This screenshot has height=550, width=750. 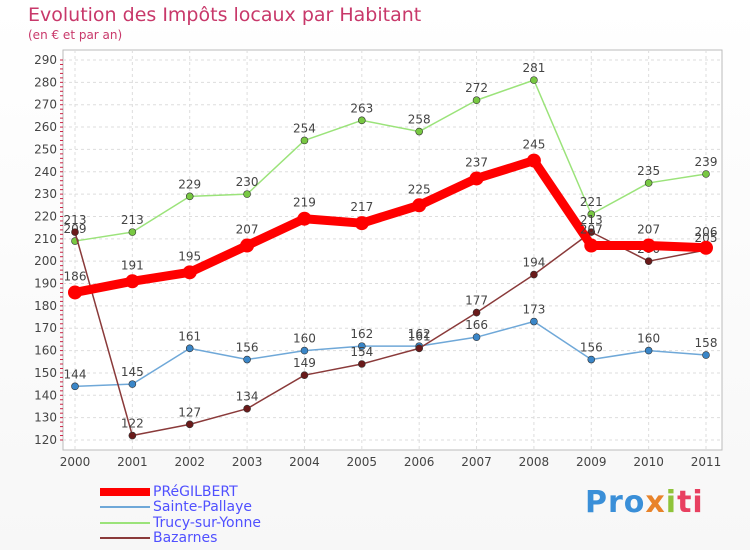 I want to click on data-label: 206, so click(x=706, y=232).